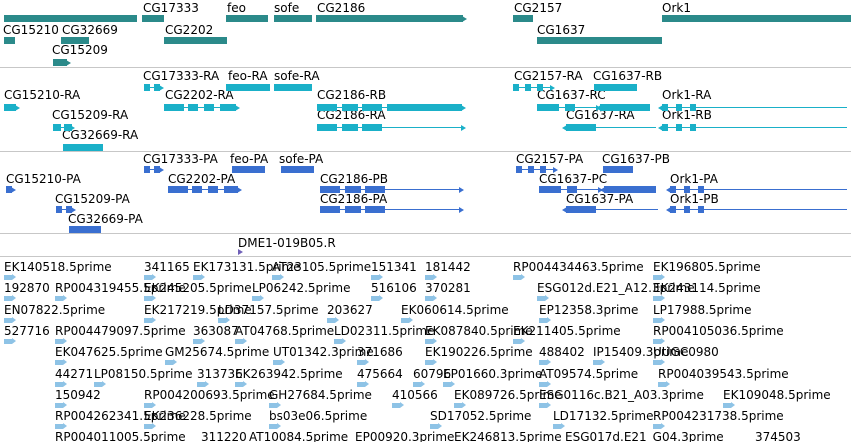 This screenshot has height=442, width=851. I want to click on est-label-lp17988-5prime: LP17988.5prime, so click(702, 309).